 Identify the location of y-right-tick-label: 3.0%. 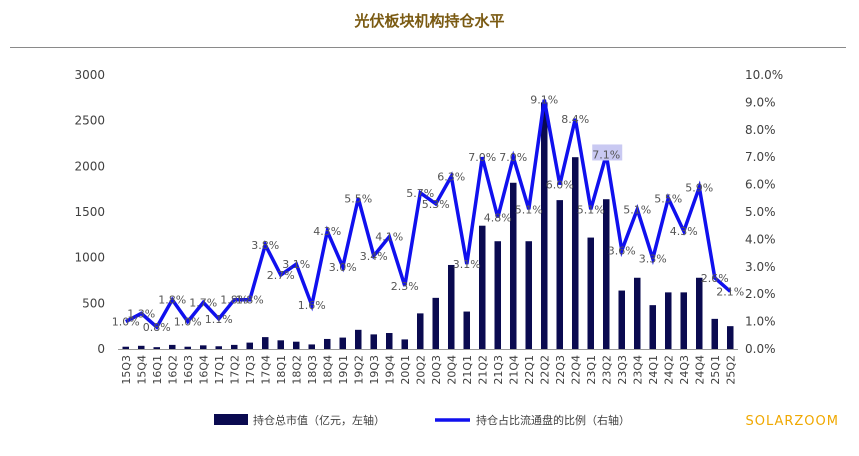
(760, 267).